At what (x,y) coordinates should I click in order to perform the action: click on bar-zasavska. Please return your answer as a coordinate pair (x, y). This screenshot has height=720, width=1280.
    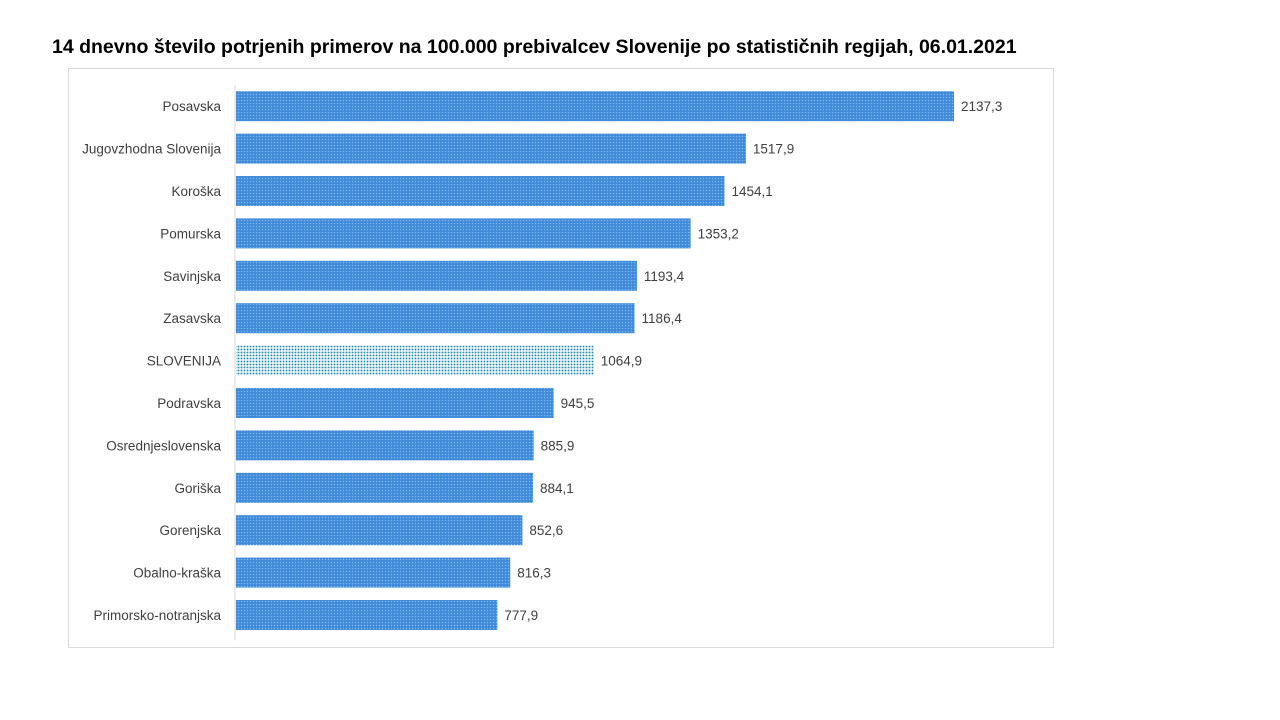
    Looking at the image, I should click on (435, 318).